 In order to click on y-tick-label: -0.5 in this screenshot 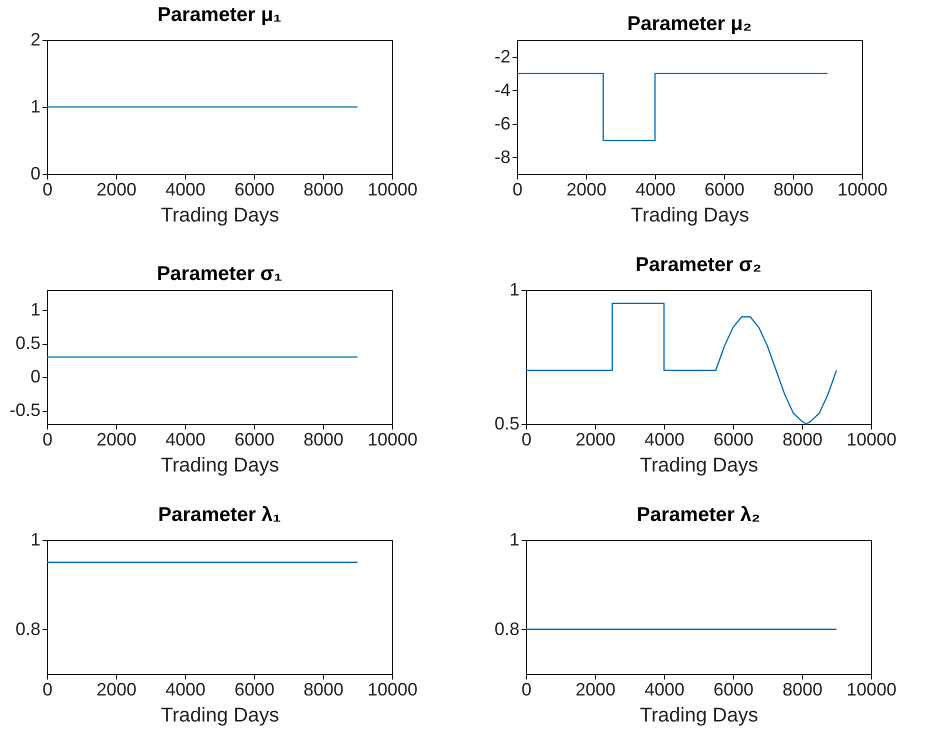, I will do `click(24, 410)`.